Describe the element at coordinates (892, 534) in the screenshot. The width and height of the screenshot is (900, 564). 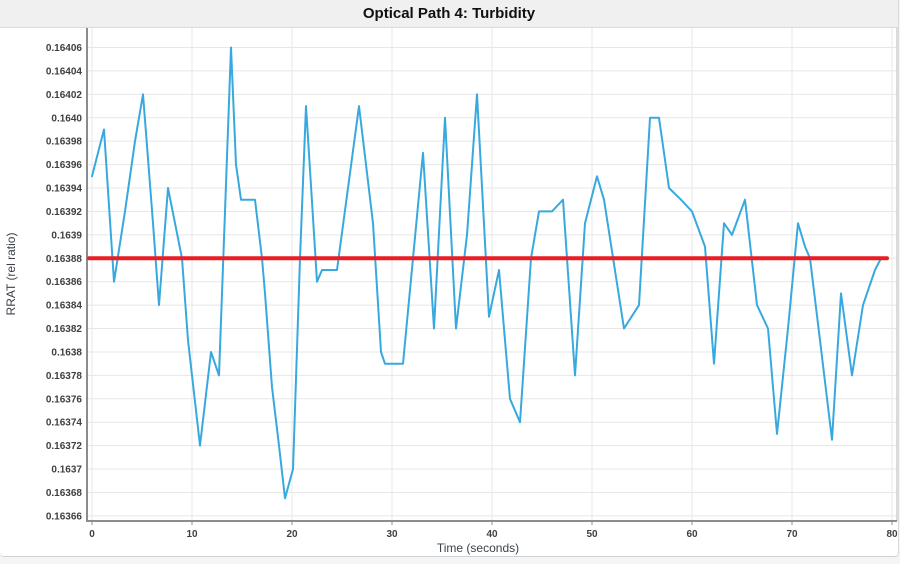
I see `x-tick-label: 80` at that location.